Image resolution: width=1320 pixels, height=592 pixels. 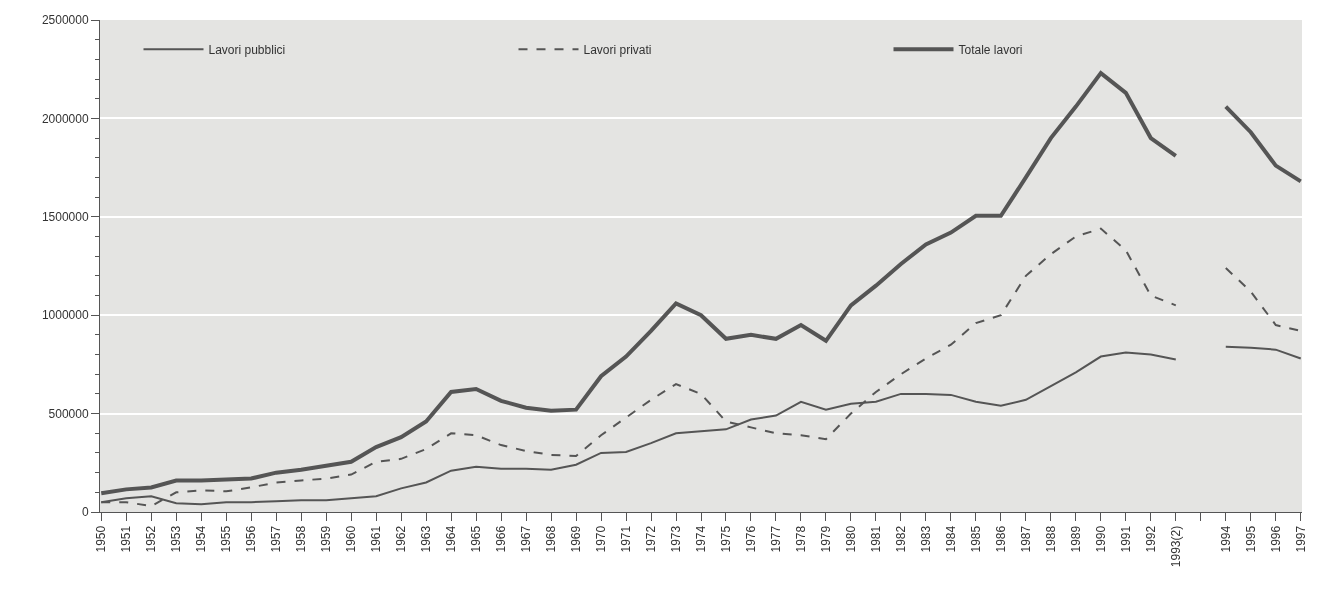 What do you see at coordinates (825, 539) in the screenshot?
I see `x-tick-label: 1979` at bounding box center [825, 539].